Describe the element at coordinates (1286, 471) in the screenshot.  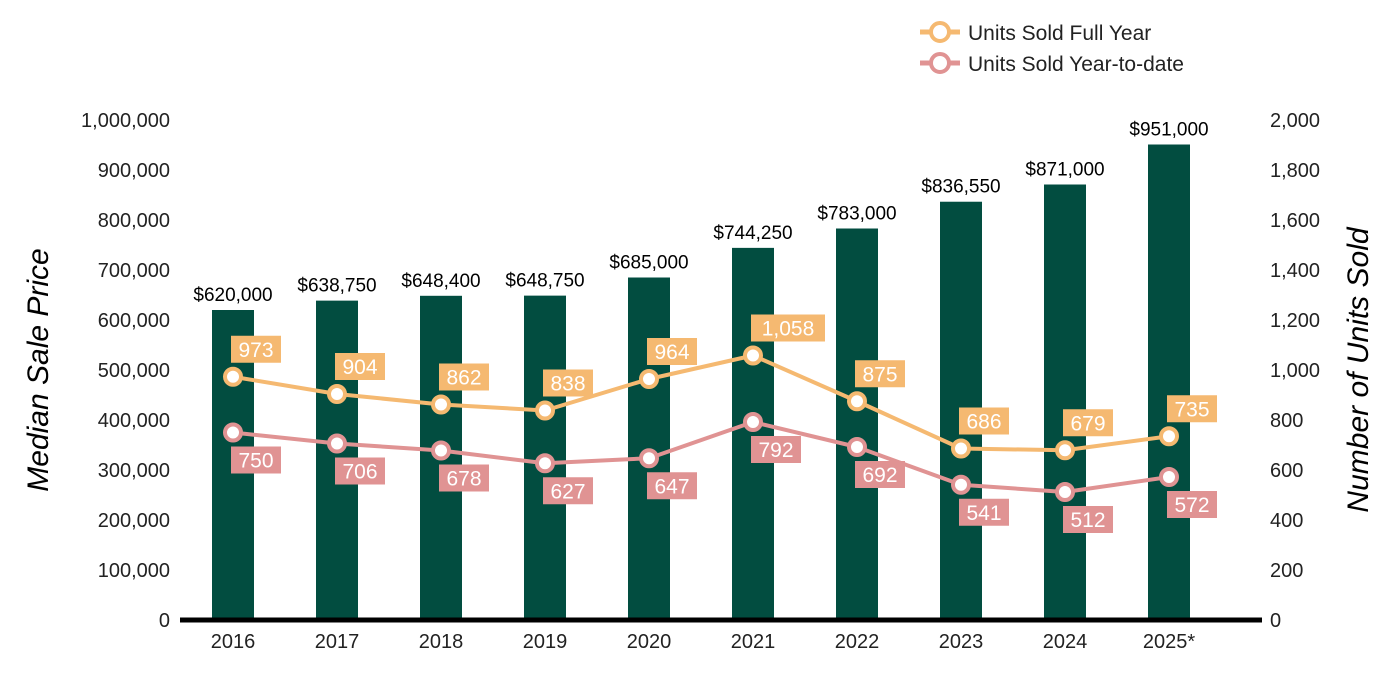
I see `y2-tick-label: 600` at that location.